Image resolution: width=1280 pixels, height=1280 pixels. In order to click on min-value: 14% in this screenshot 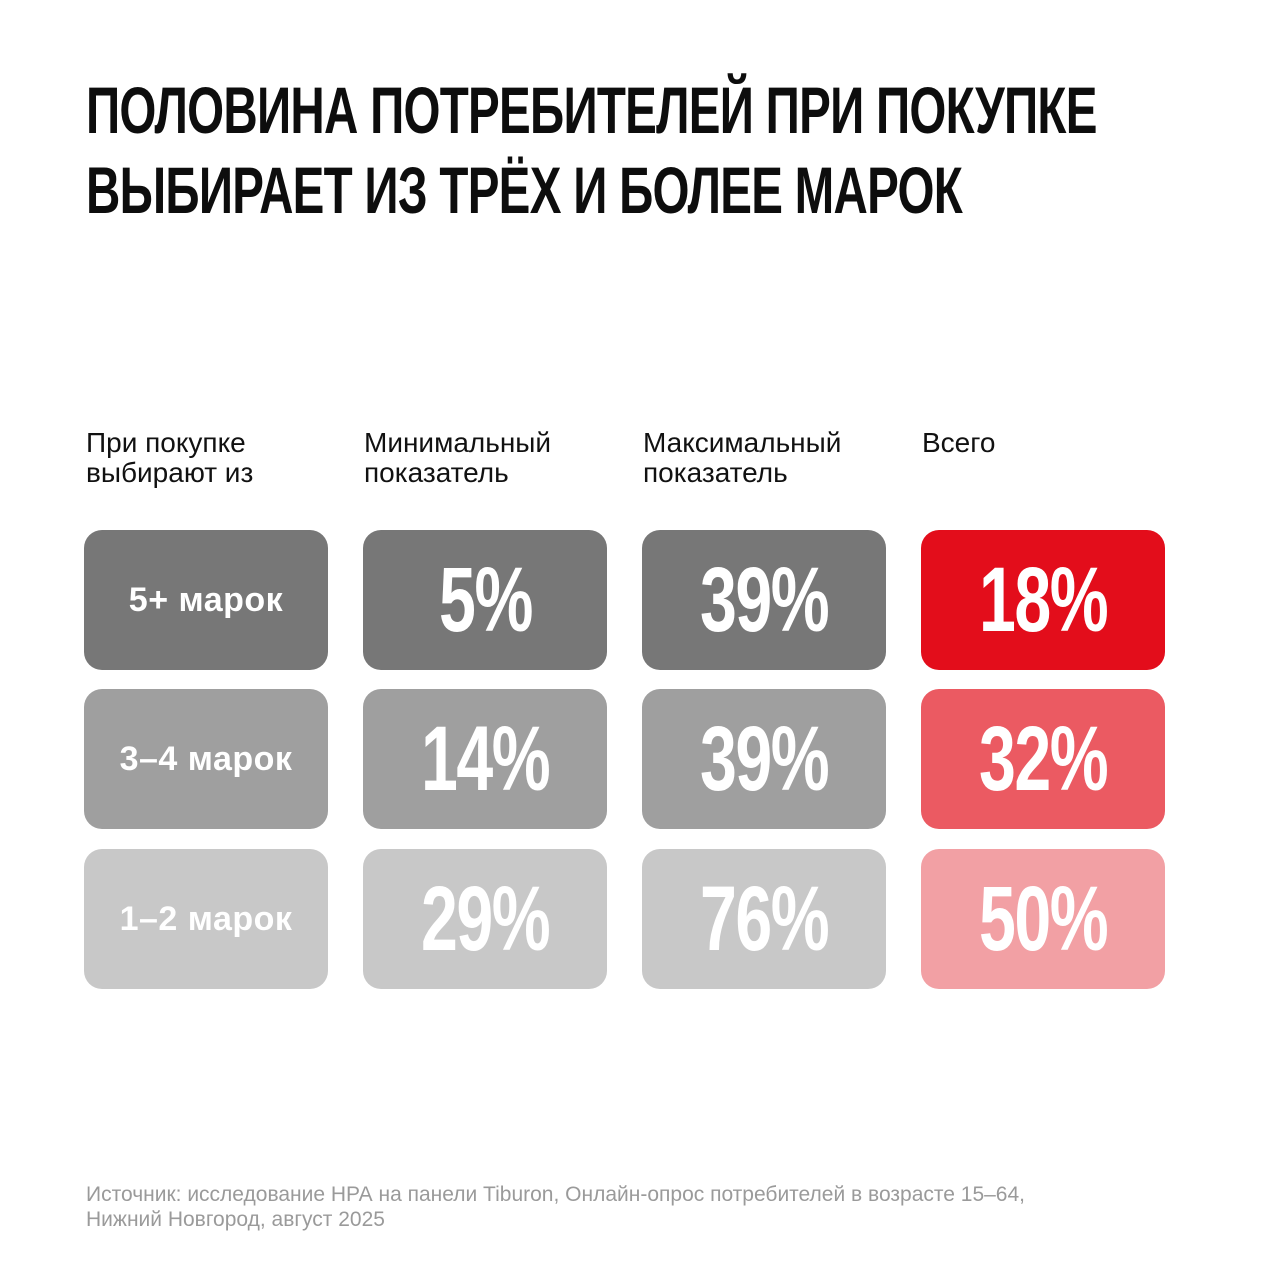, I will do `click(485, 758)`.